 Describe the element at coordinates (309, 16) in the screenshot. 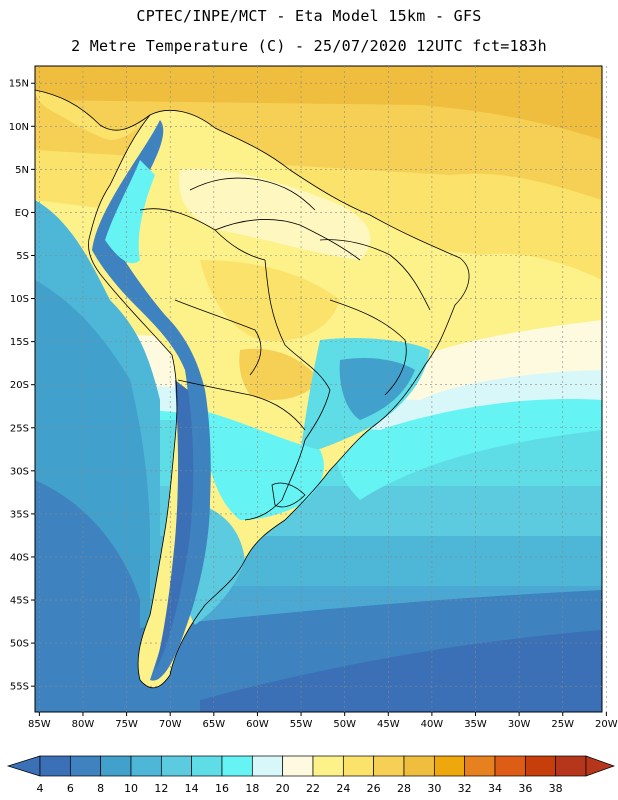

I see `map-title: CPTEC/INPE/MCT - Eta Model 15km - GFS` at that location.